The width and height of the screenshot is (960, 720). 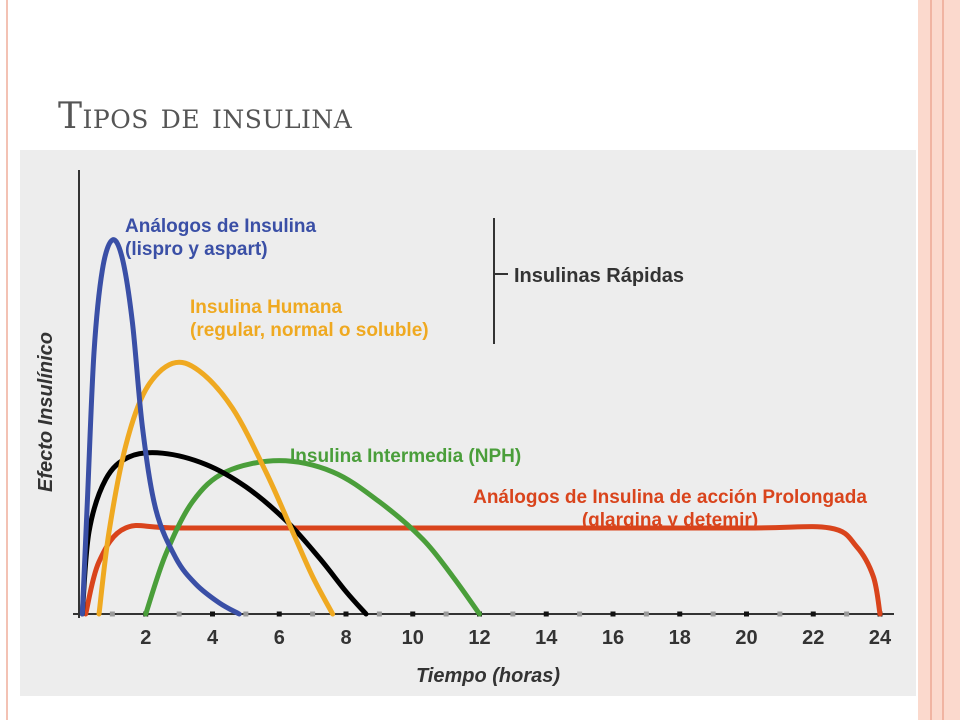 What do you see at coordinates (479, 638) in the screenshot?
I see `x-tick-label: 12` at bounding box center [479, 638].